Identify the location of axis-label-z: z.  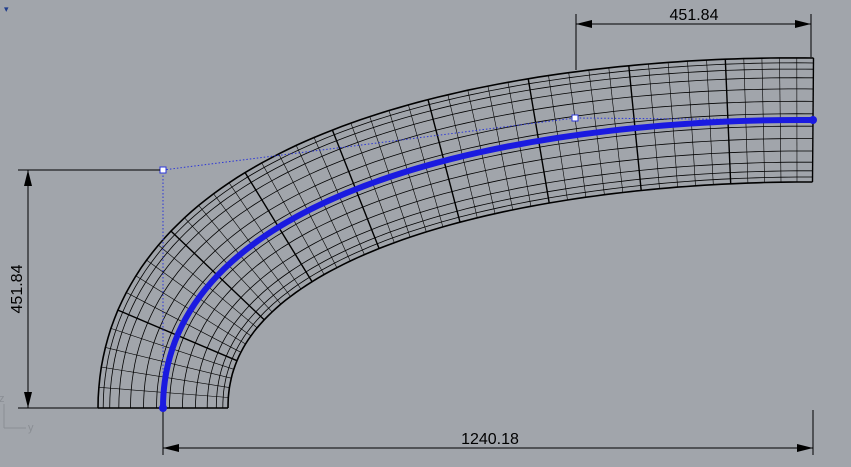
(2, 399).